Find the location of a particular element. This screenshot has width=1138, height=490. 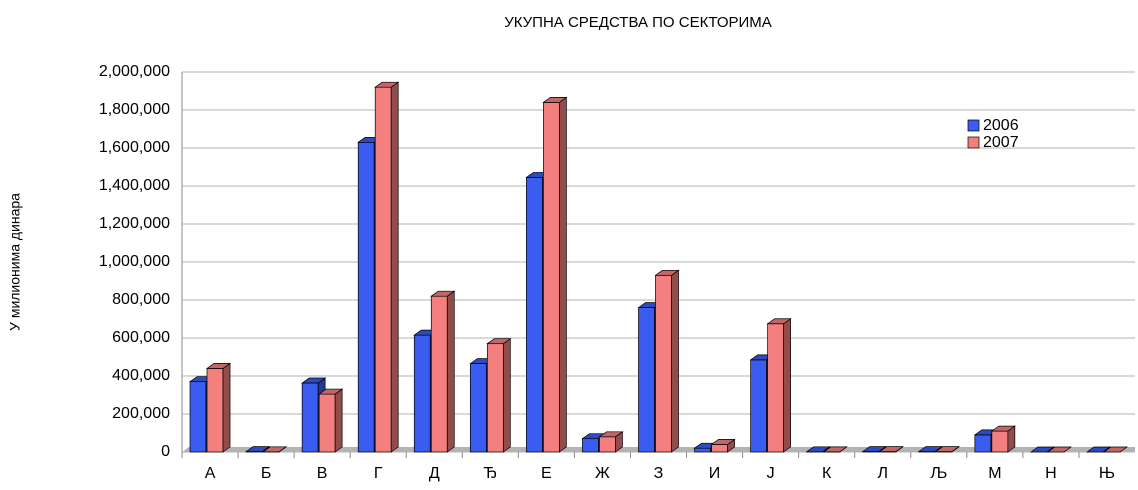

x-tick-label: Л is located at coordinates (882, 473).